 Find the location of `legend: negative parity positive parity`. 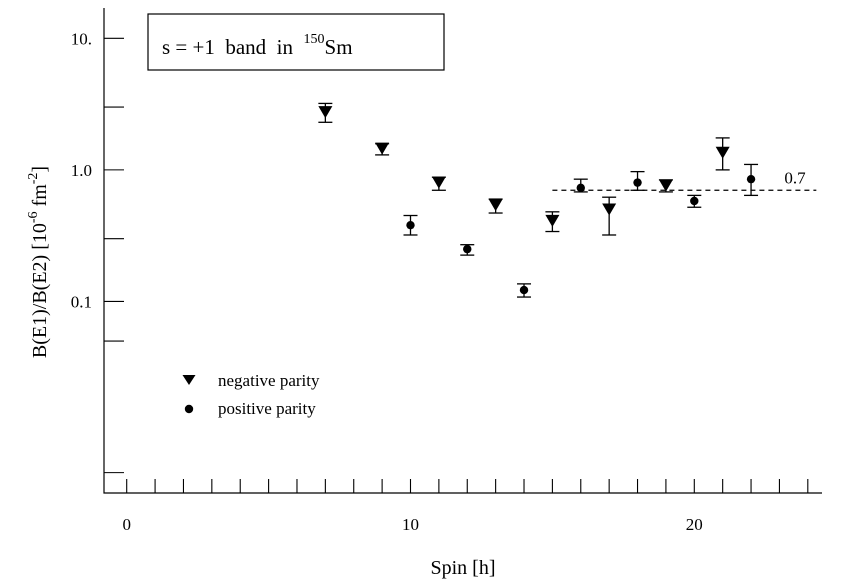

legend: negative parity positive parity is located at coordinates (251, 394).